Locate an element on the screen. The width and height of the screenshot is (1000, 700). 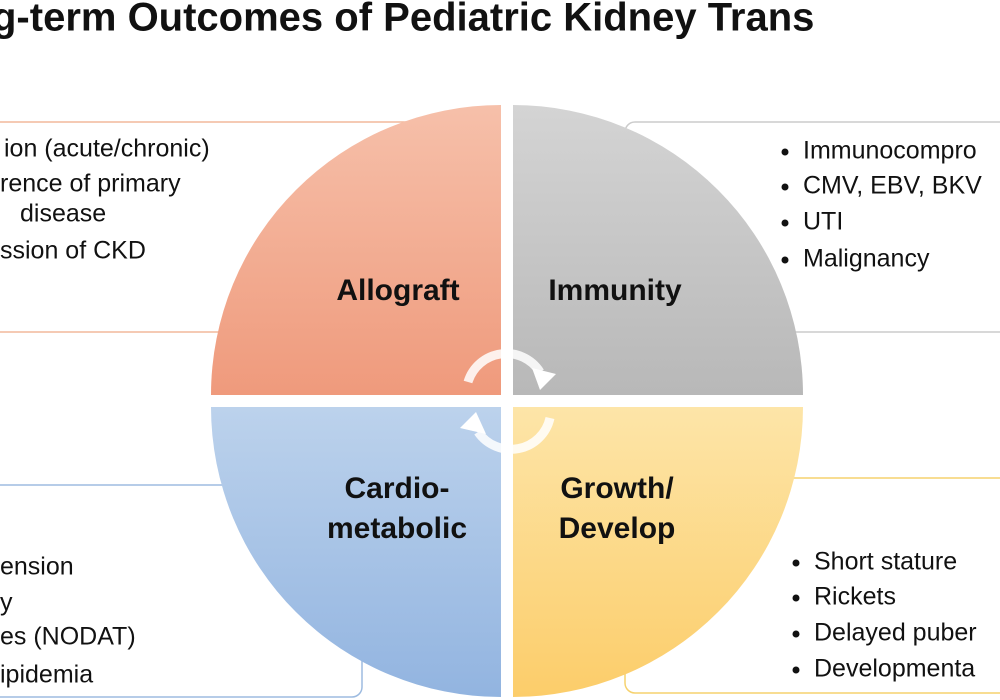
list-item: Short stature is located at coordinates (885, 562).